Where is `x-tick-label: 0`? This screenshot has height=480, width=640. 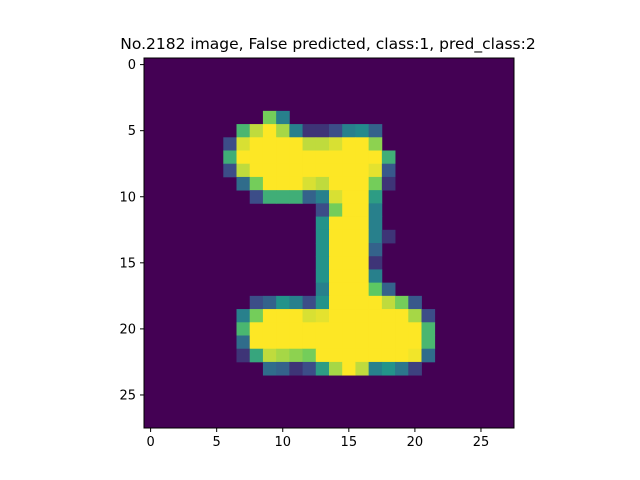
x-tick-label: 0 is located at coordinates (150, 442).